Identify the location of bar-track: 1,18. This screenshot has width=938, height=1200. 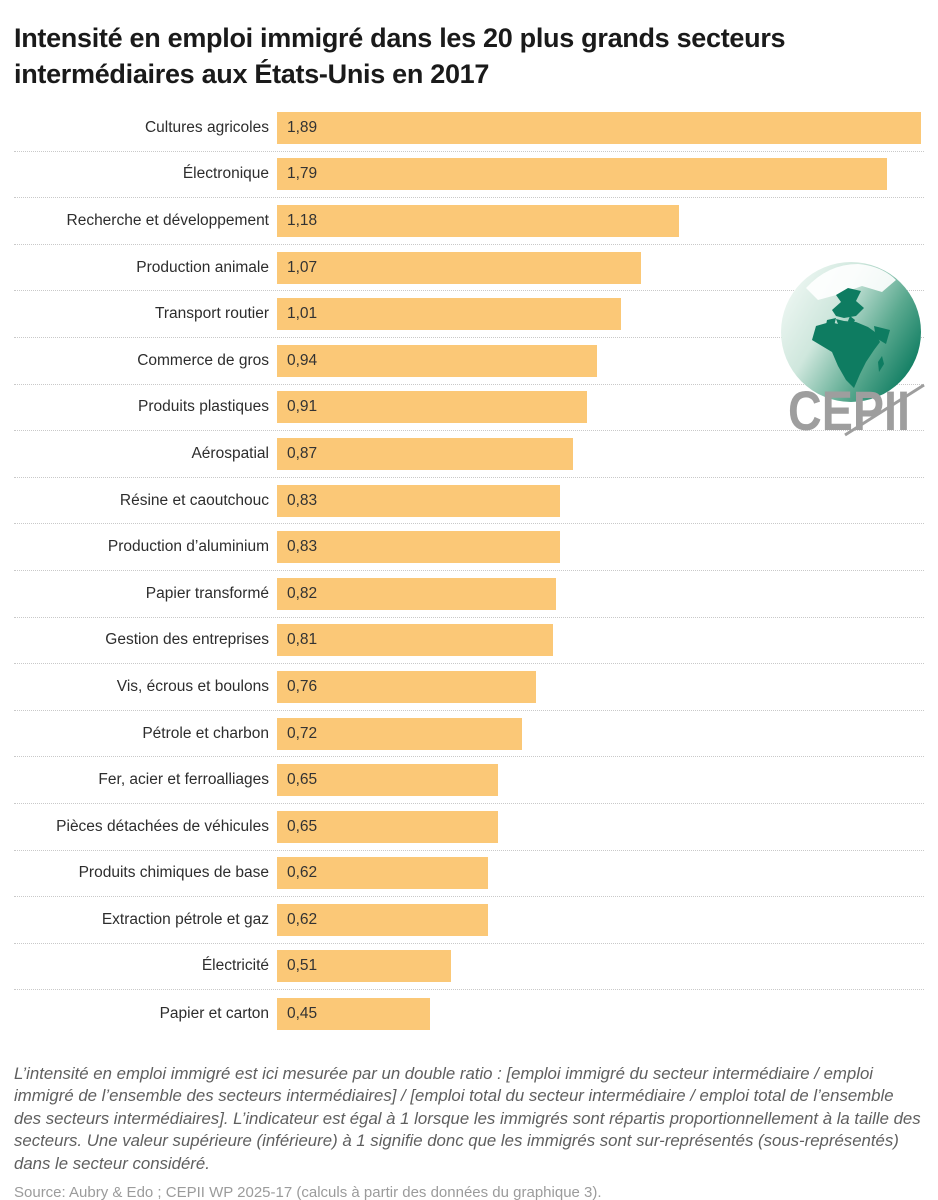
(600, 220).